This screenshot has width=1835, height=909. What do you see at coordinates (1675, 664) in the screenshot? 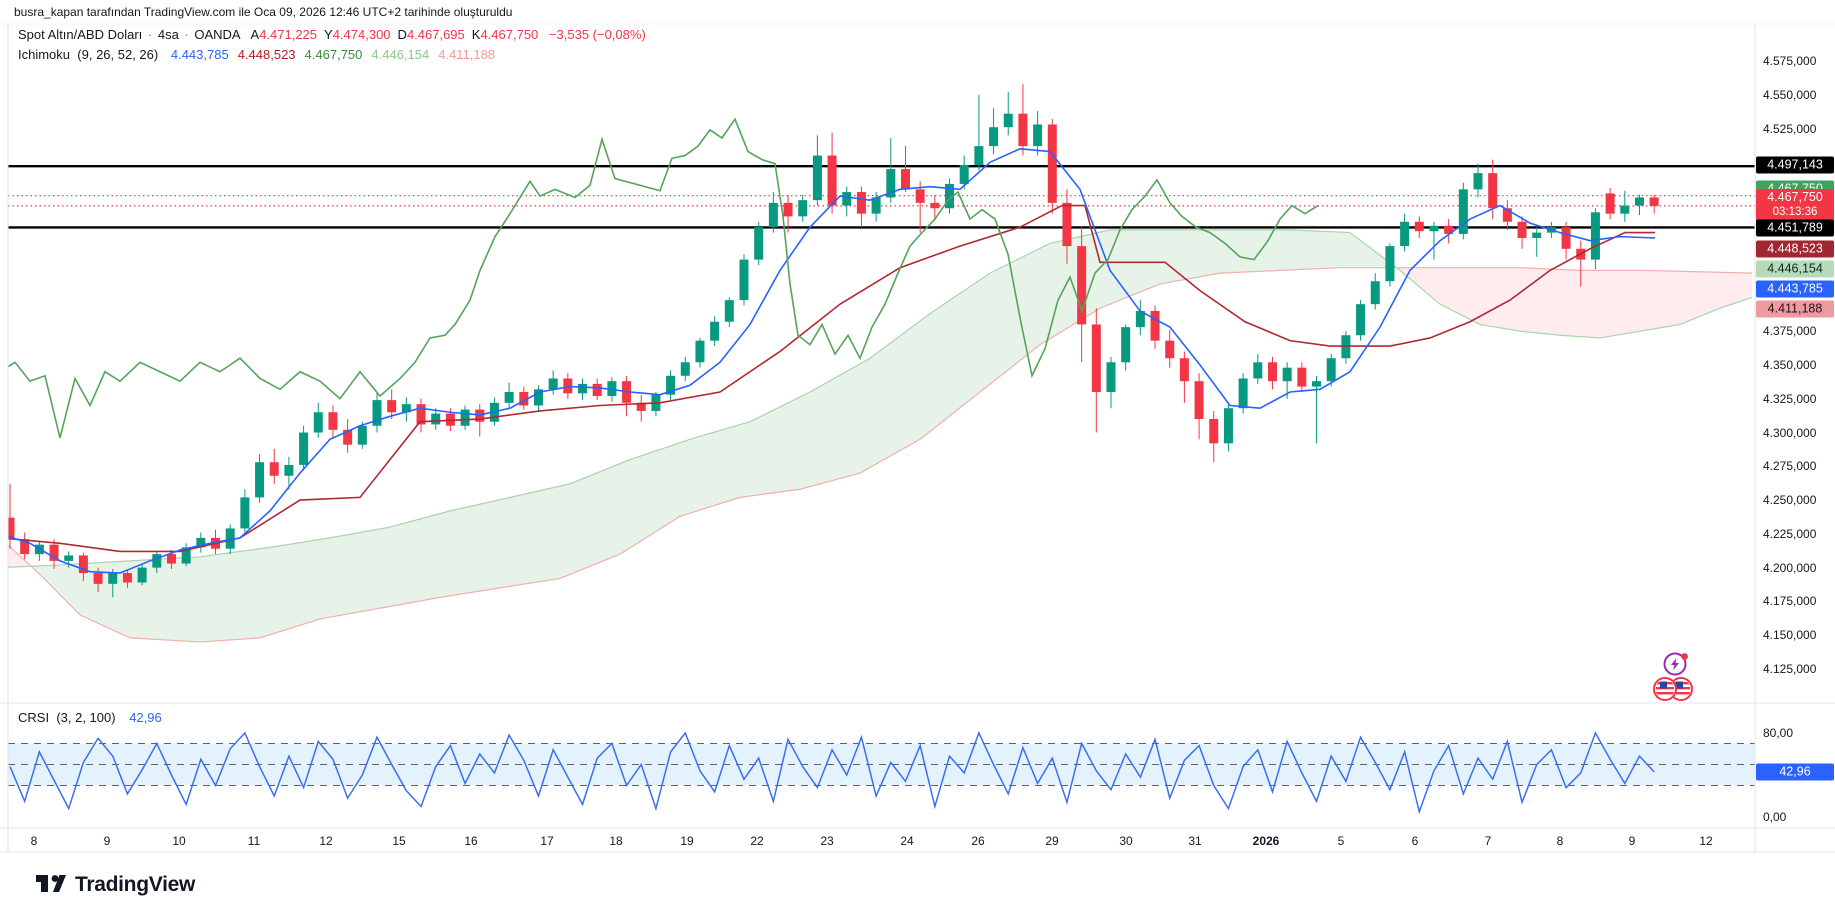
I see `lightning-alert-icon` at bounding box center [1675, 664].